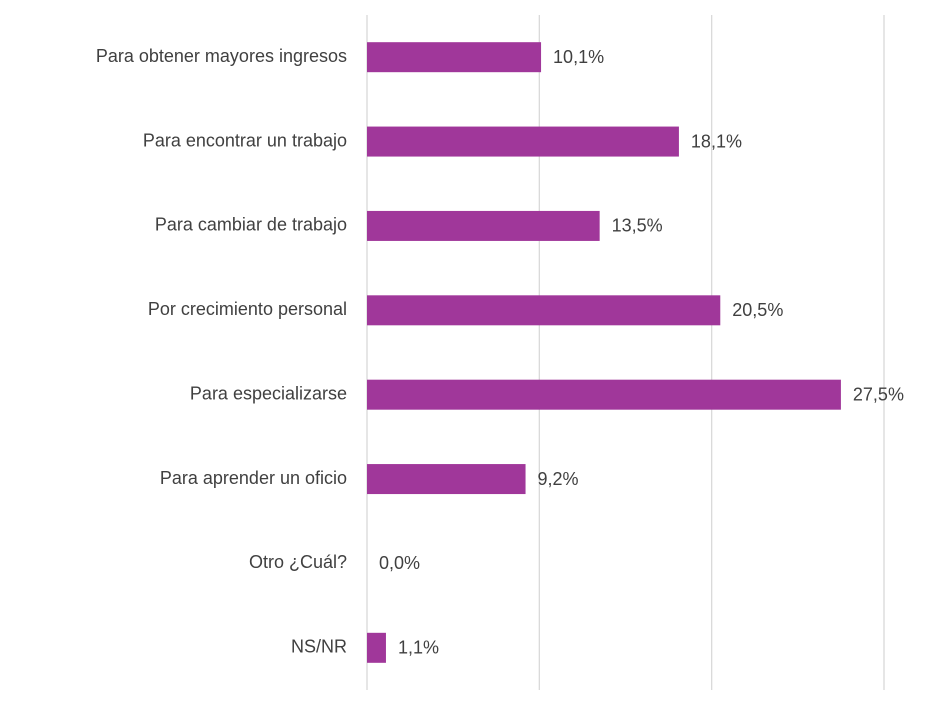  Describe the element at coordinates (298, 562) in the screenshot. I see `category-label: Otro ¿Cuál?` at that location.